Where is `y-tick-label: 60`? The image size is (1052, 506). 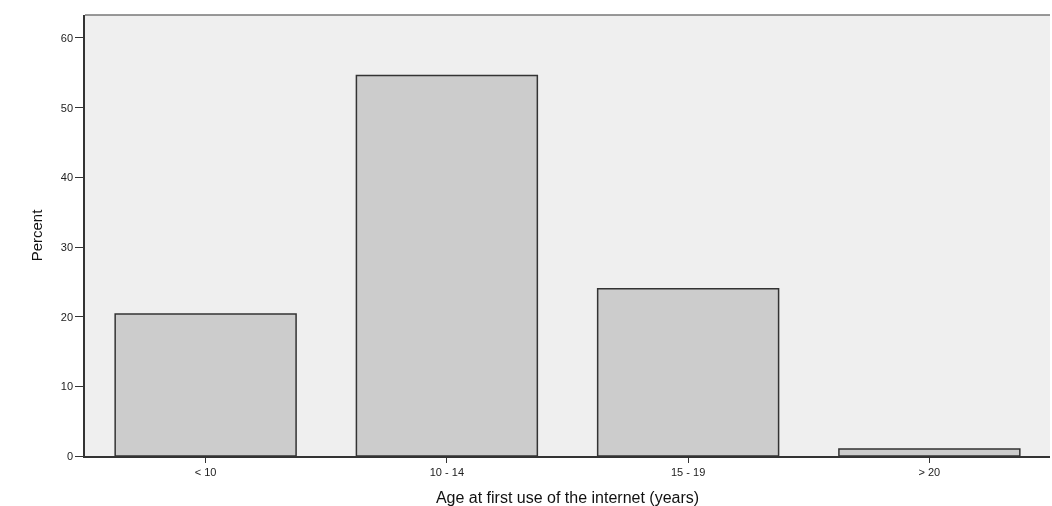 y-tick-label: 60 is located at coordinates (67, 37).